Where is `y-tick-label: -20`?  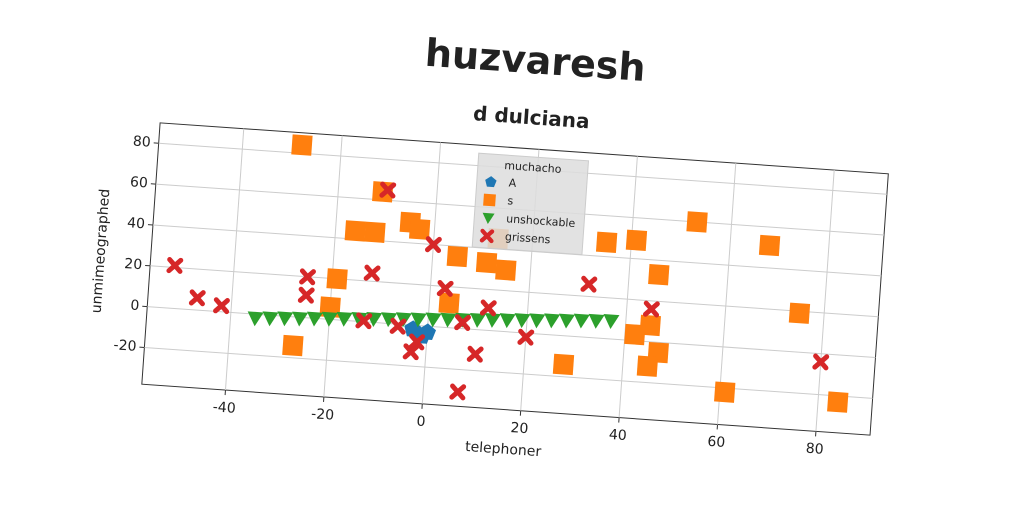
y-tick-label: -20 is located at coordinates (125, 346).